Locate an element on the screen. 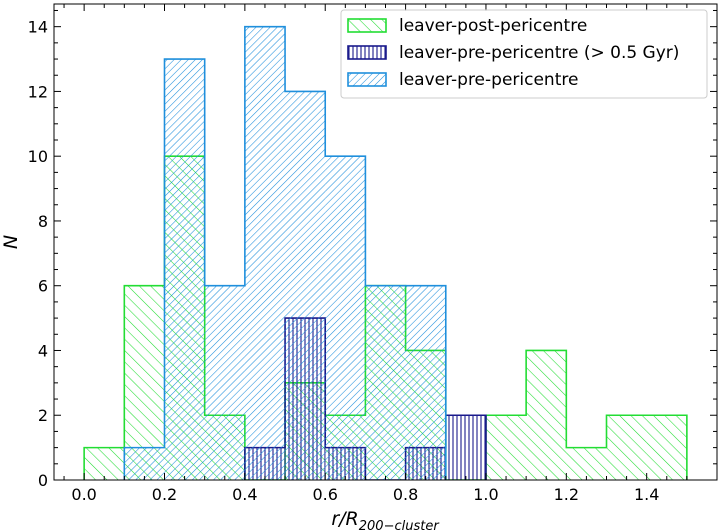 The width and height of the screenshot is (723, 530). x-axis-label: r/R200−cluster is located at coordinates (385, 519).